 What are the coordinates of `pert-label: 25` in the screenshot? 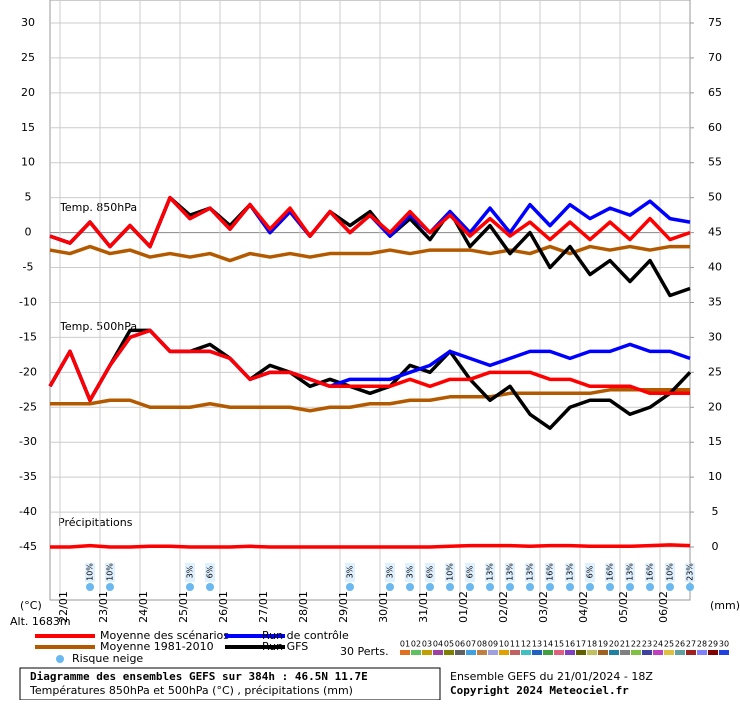 It's located at (669, 644).